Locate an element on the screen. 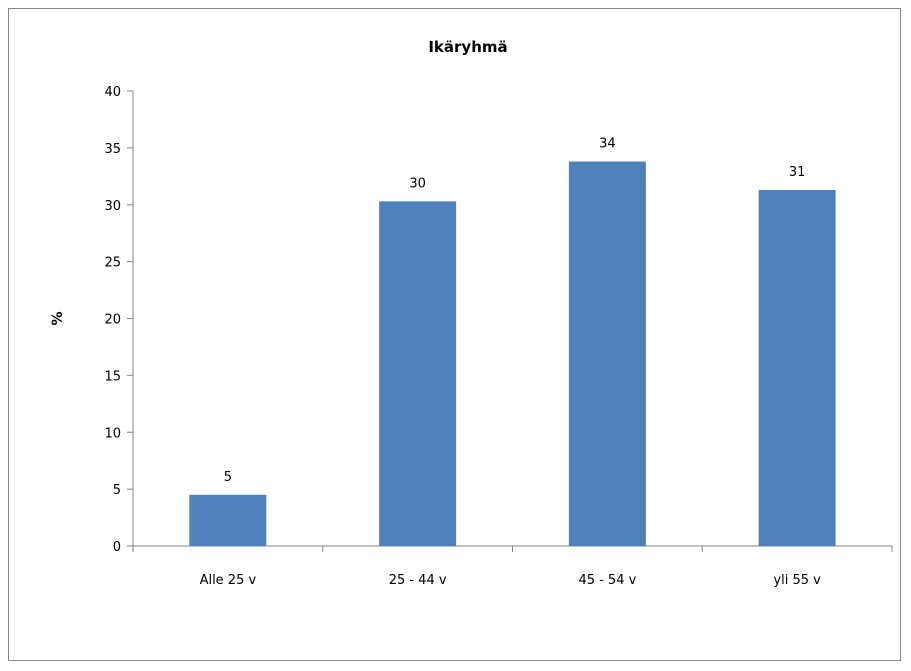  y-tick-label: 5 is located at coordinates (117, 490).